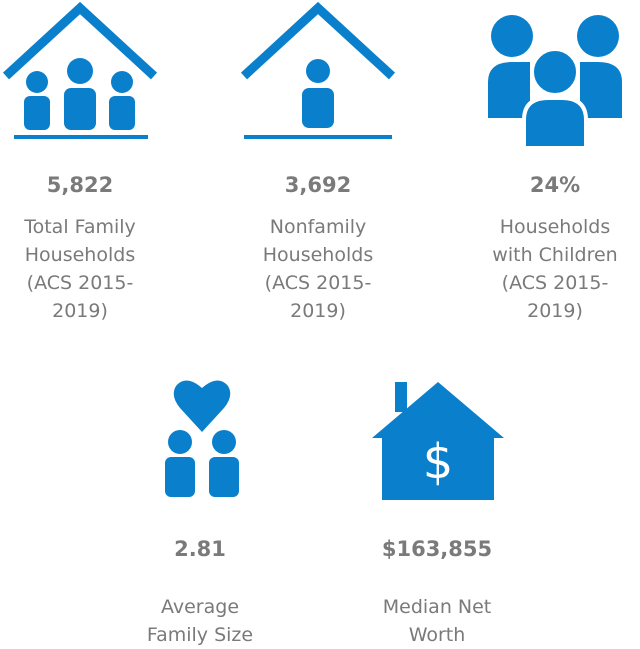 The width and height of the screenshot is (640, 649). What do you see at coordinates (318, 70) in the screenshot?
I see `icon-nonfamily-house` at bounding box center [318, 70].